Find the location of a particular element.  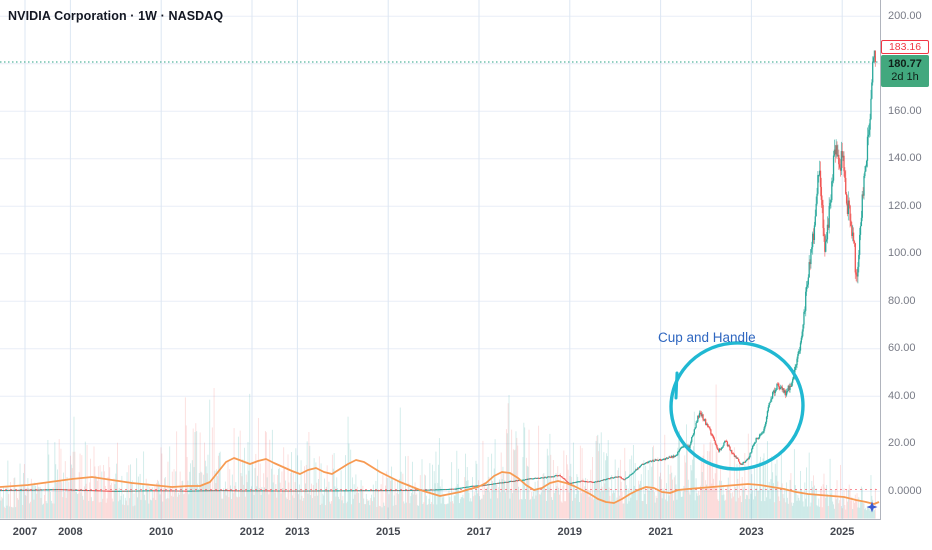

bar-close-countdown: 2d 1h is located at coordinates (905, 77).